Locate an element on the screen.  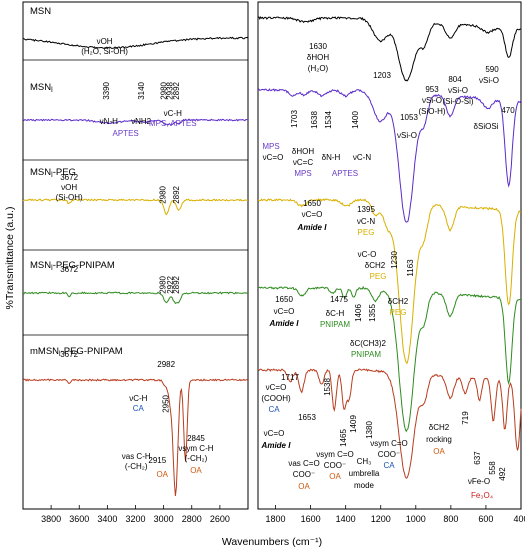
peak-annotation: (H₂O, Si-OH) is located at coordinates (104, 51).